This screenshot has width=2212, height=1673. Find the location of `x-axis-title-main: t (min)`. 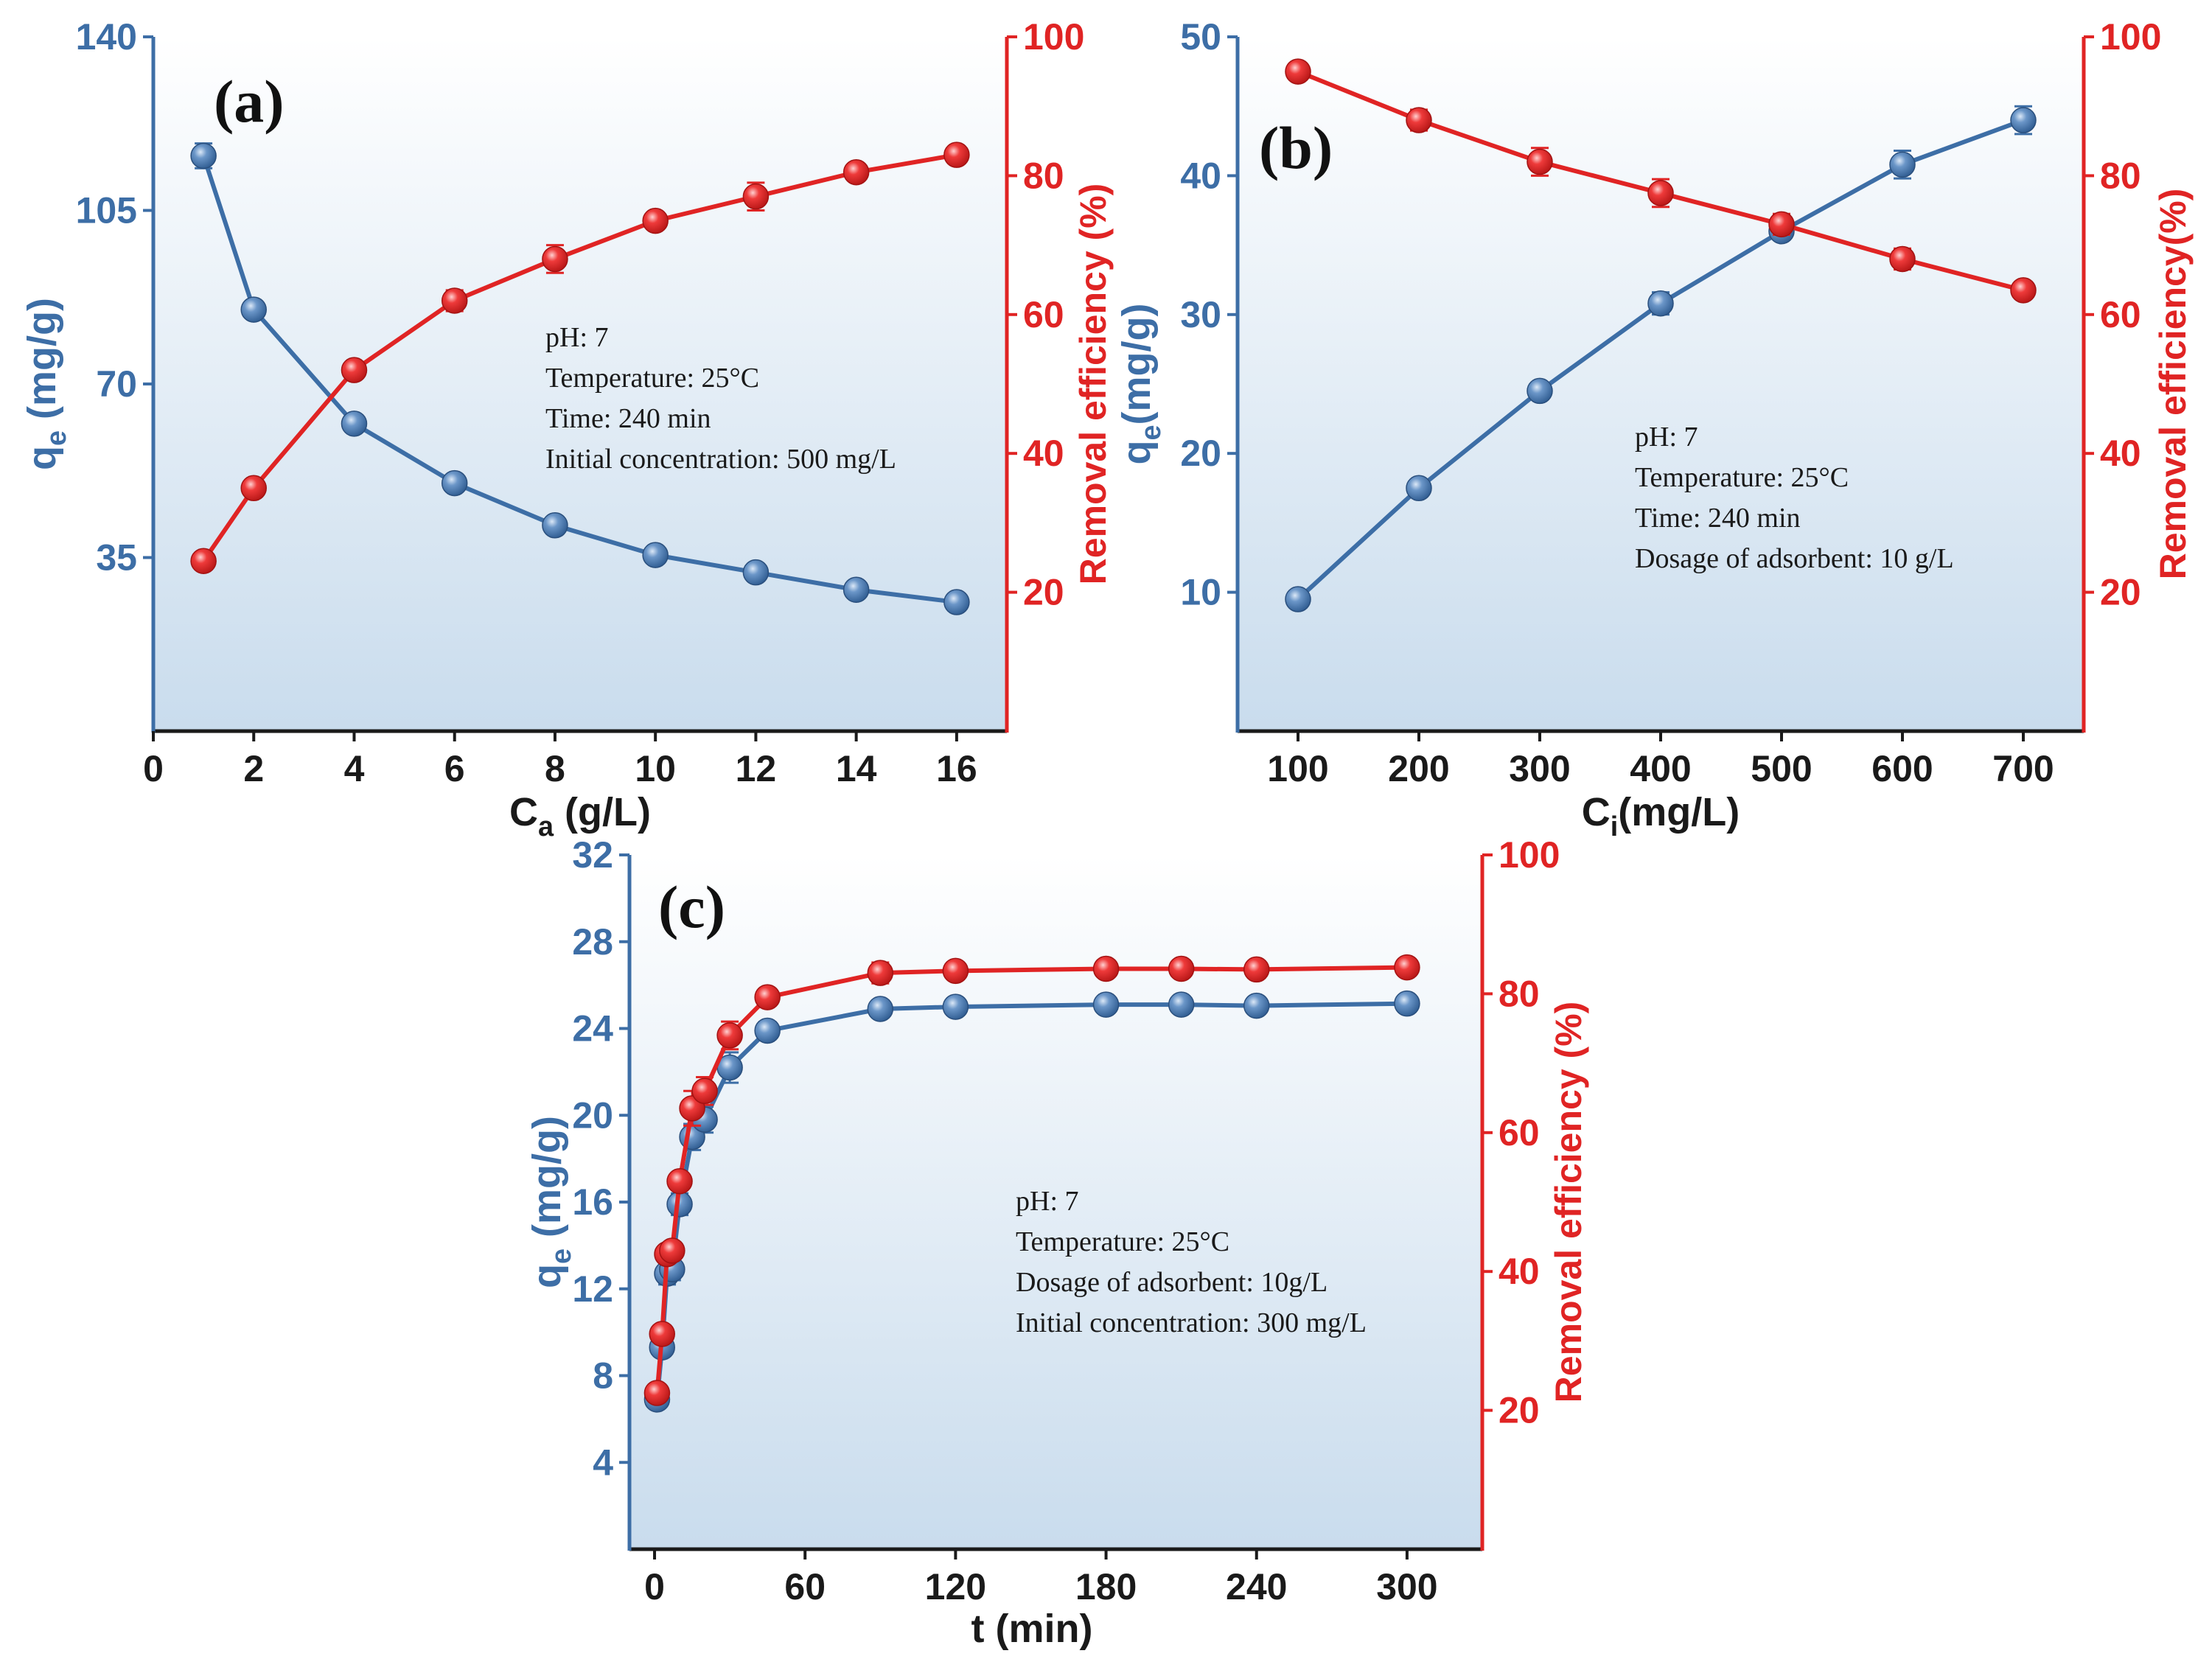

x-axis-title-main: t (min) is located at coordinates (1032, 1629).